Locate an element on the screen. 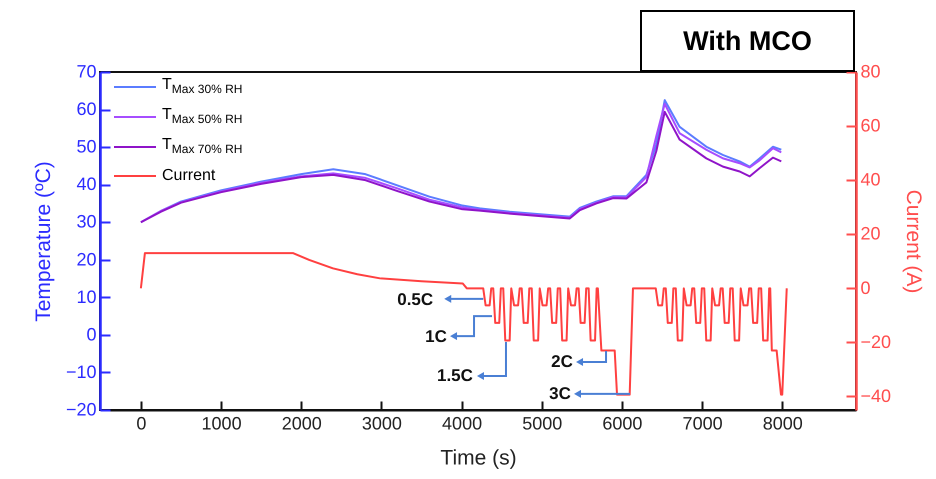  x-tick-label: 8000 is located at coordinates (782, 424).